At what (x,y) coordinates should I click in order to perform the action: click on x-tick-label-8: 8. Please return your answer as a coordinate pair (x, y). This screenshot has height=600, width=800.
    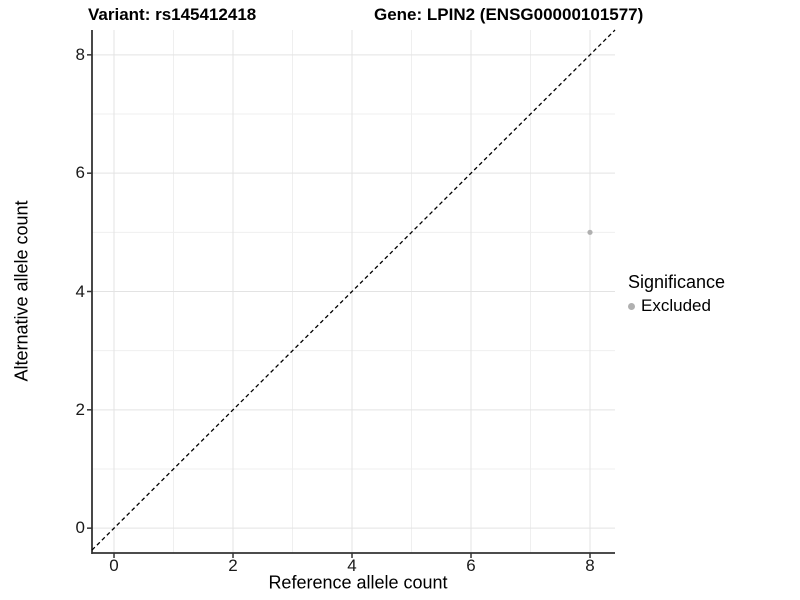
    Looking at the image, I should click on (590, 565).